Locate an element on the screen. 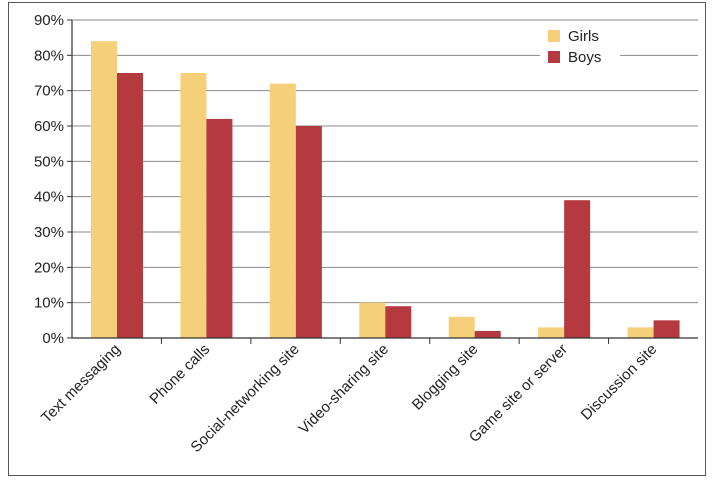 This screenshot has width=714, height=482. x-tick-label: Discussion site is located at coordinates (619, 382).